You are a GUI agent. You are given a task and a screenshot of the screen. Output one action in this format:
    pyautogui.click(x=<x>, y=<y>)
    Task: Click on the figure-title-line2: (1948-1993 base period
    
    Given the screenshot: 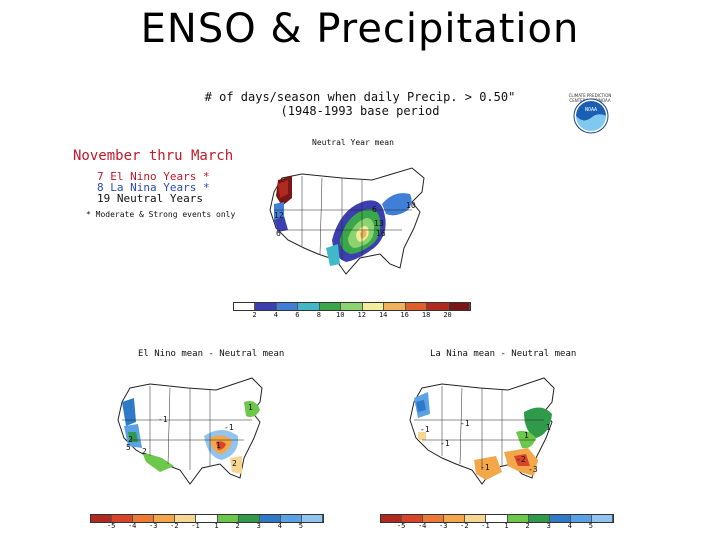 What is the action you would take?
    pyautogui.click(x=360, y=111)
    